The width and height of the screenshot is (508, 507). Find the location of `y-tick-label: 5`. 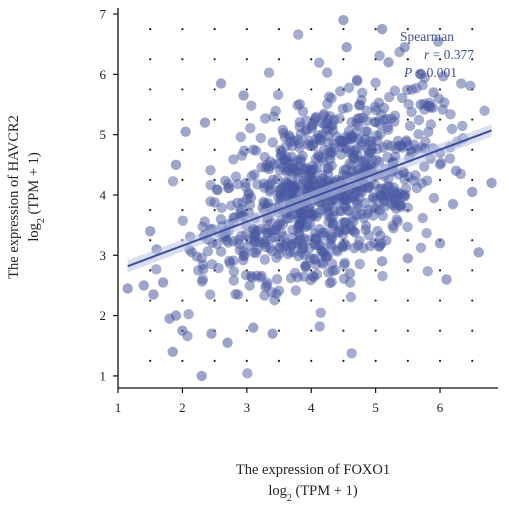

y-tick-label: 5 is located at coordinates (103, 134).